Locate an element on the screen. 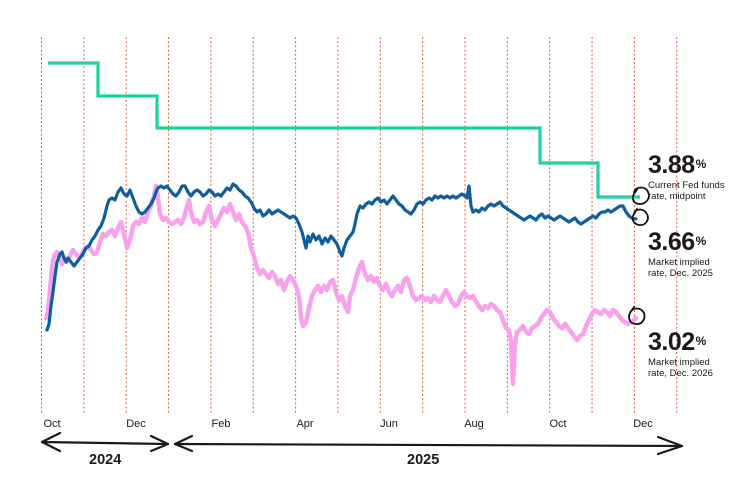 The width and height of the screenshot is (750, 504). end-markers is located at coordinates (639, 256).